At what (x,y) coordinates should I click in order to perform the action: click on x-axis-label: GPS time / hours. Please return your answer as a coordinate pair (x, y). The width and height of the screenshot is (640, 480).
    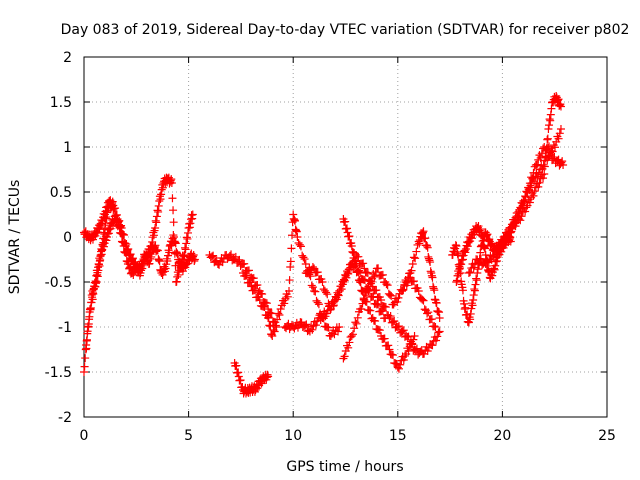
    Looking at the image, I should click on (344, 467).